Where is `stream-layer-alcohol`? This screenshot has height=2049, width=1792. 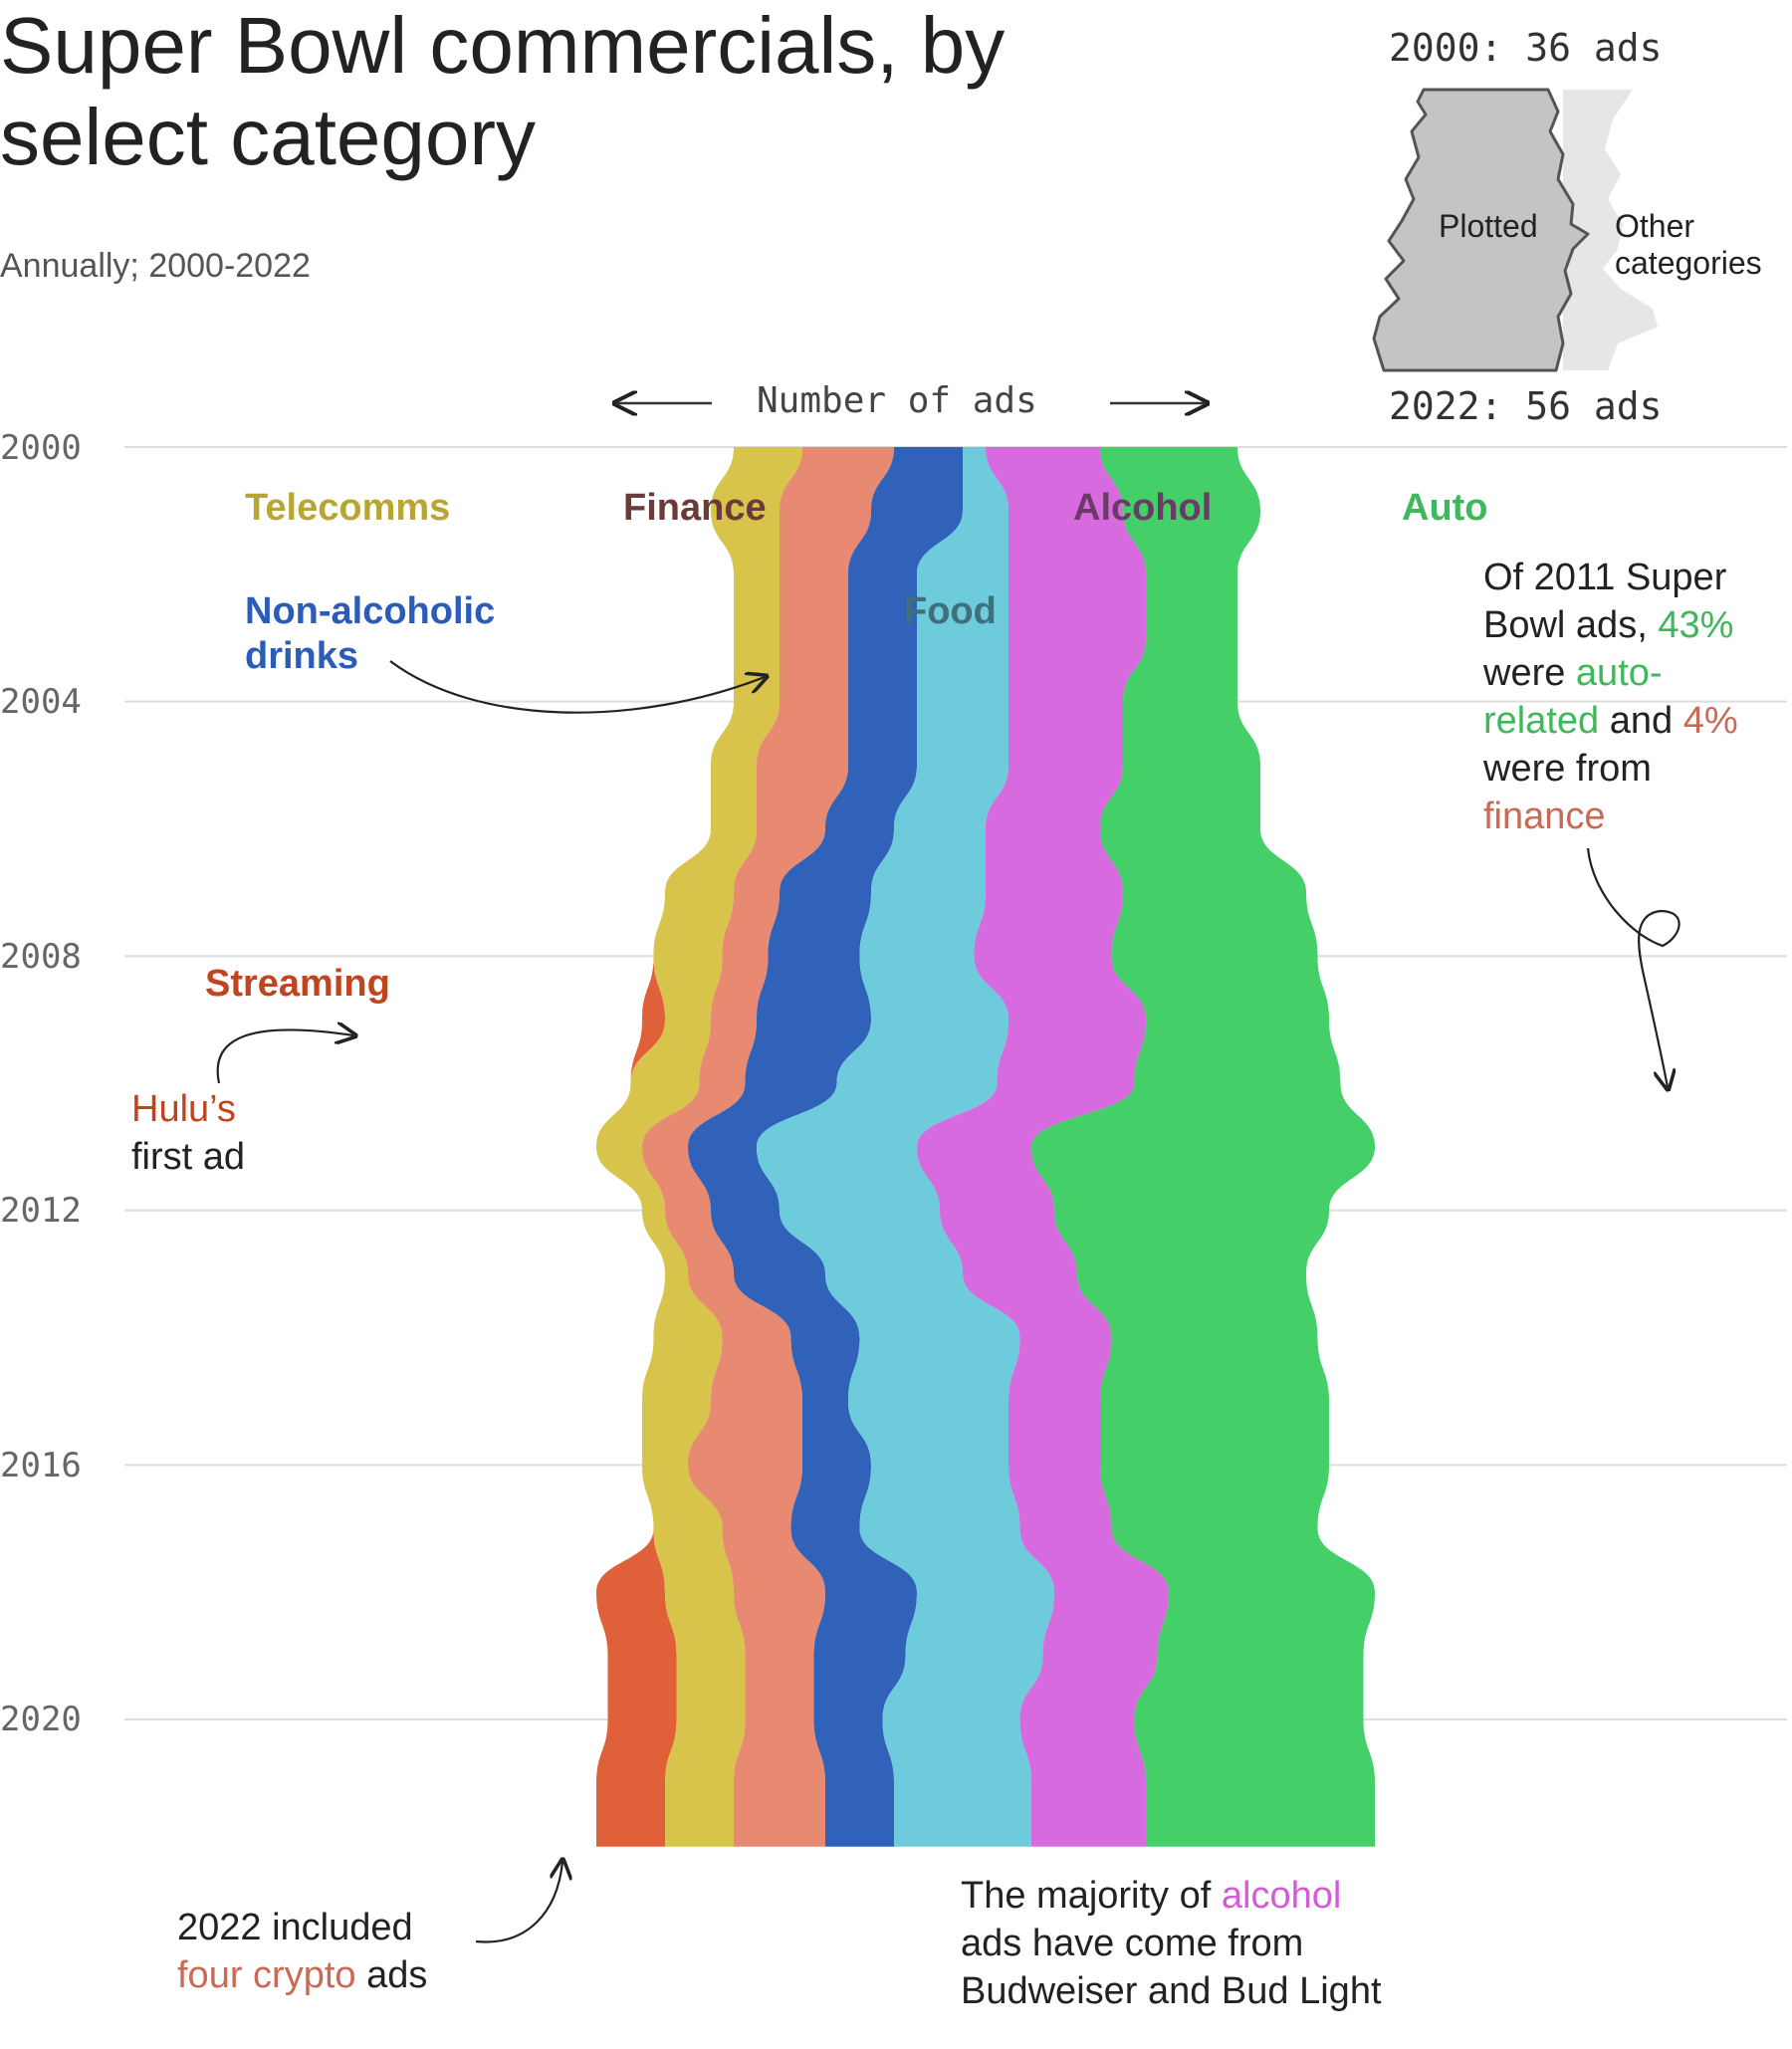 stream-layer-alcohol is located at coordinates (1043, 1147).